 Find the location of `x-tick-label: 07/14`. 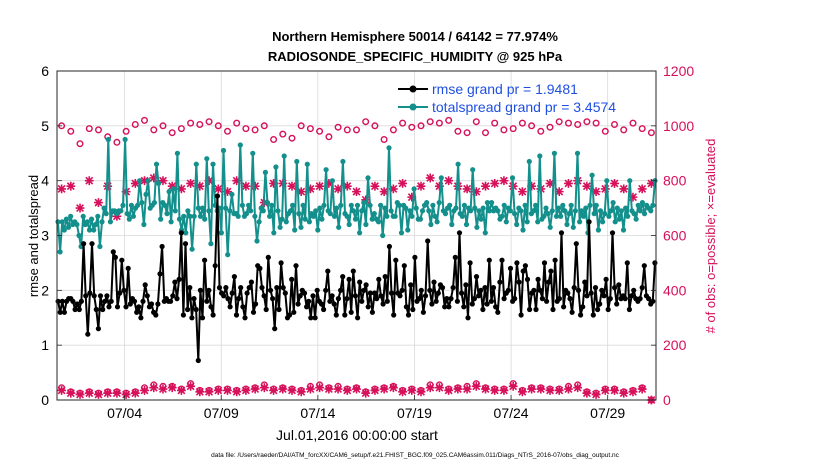

x-tick-label: 07/14 is located at coordinates (317, 413).